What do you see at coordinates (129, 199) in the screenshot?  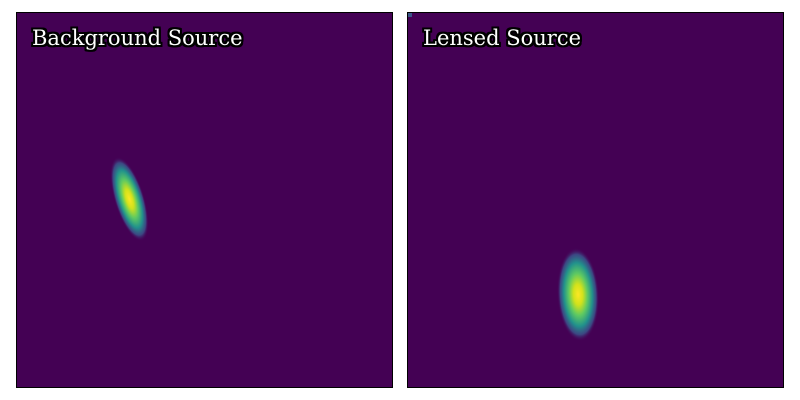 I see `background-source-blob` at bounding box center [129, 199].